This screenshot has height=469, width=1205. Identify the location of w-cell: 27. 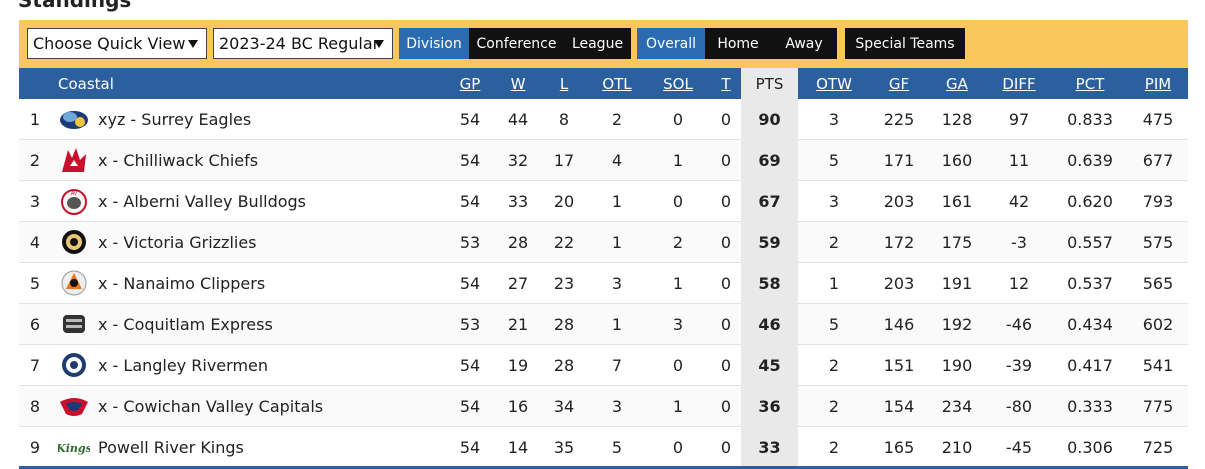
(518, 283).